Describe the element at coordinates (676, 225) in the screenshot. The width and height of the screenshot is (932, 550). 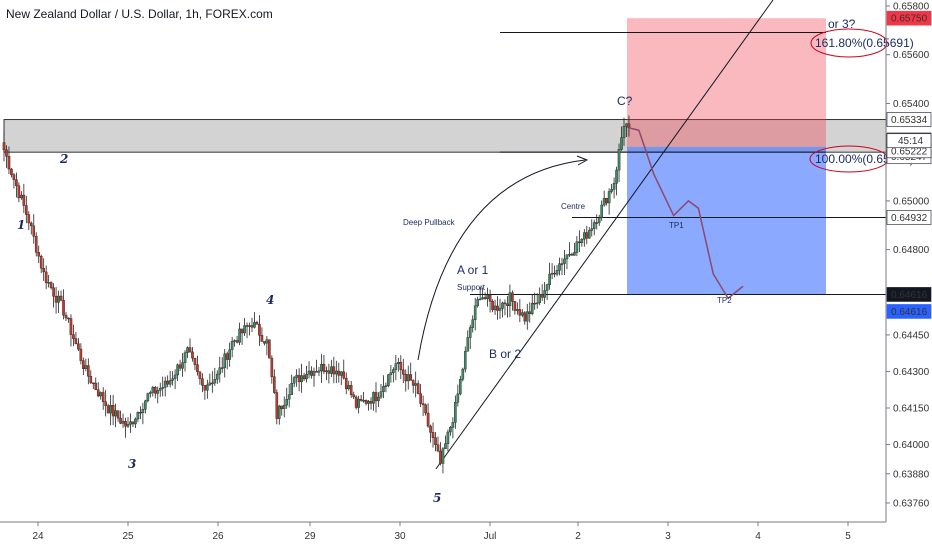
I see `tp1-label: TP1` at that location.